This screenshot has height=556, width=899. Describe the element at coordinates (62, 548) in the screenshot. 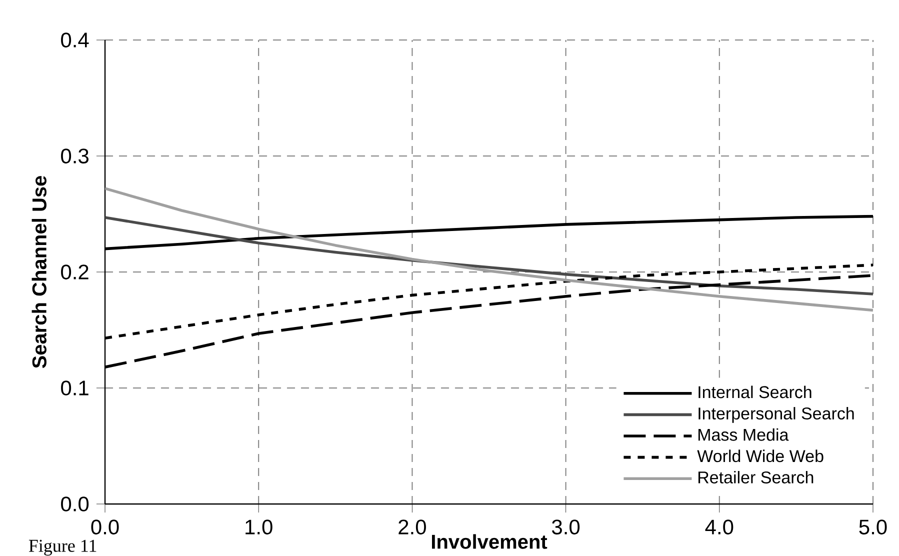

I see `caption: Figure 11` at that location.